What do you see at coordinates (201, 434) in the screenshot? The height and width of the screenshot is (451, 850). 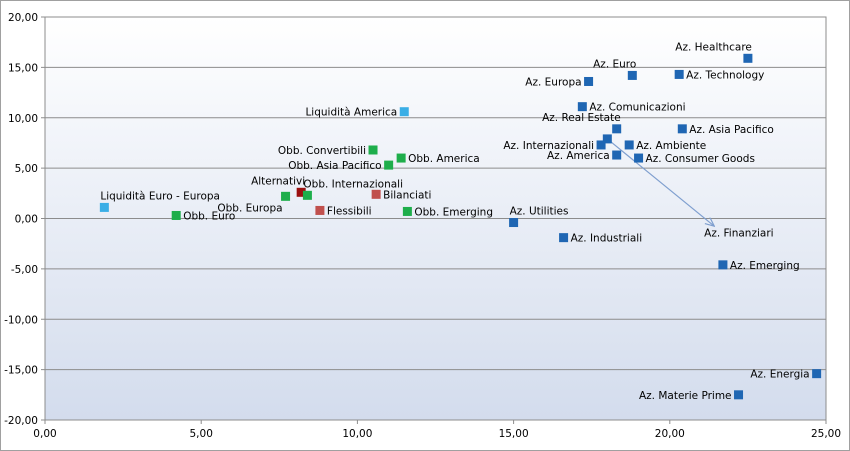 I see `x-tick-label: 5,00` at bounding box center [201, 434].